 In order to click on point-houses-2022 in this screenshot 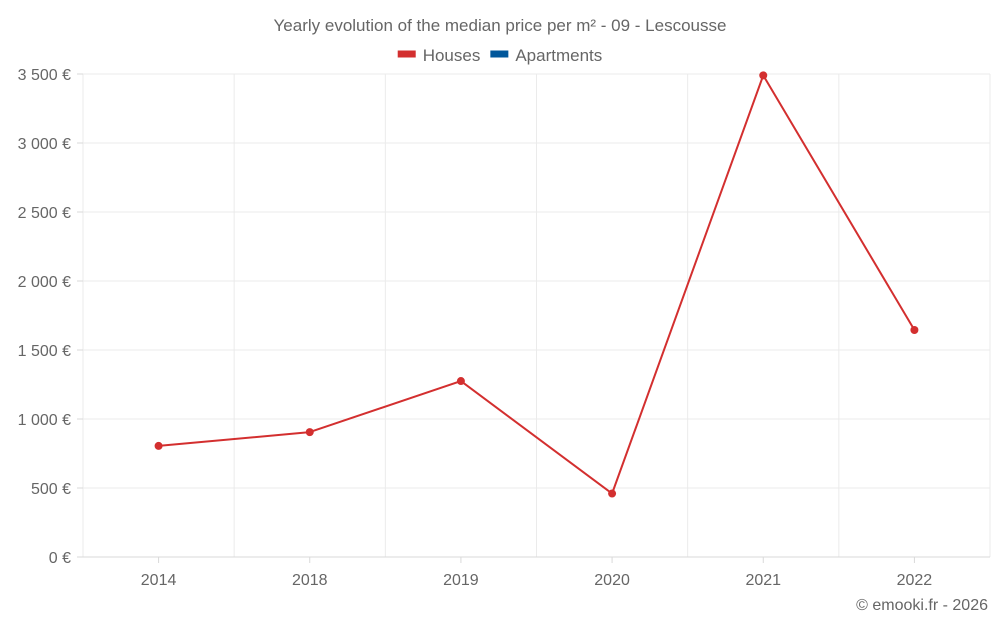, I will do `click(914, 329)`.